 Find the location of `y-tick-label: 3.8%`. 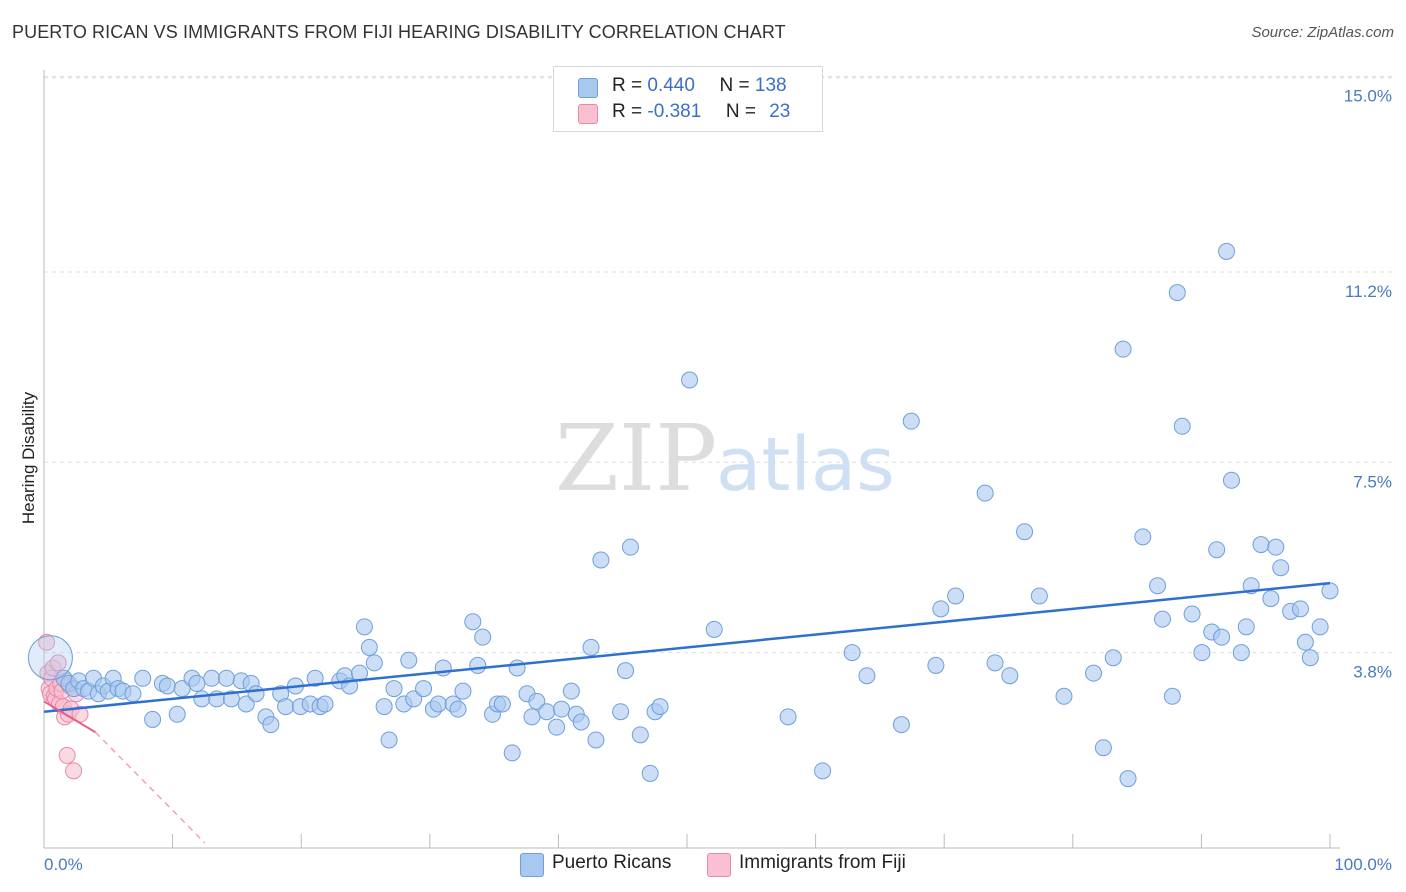

y-tick-label: 3.8% is located at coordinates (1372, 672).